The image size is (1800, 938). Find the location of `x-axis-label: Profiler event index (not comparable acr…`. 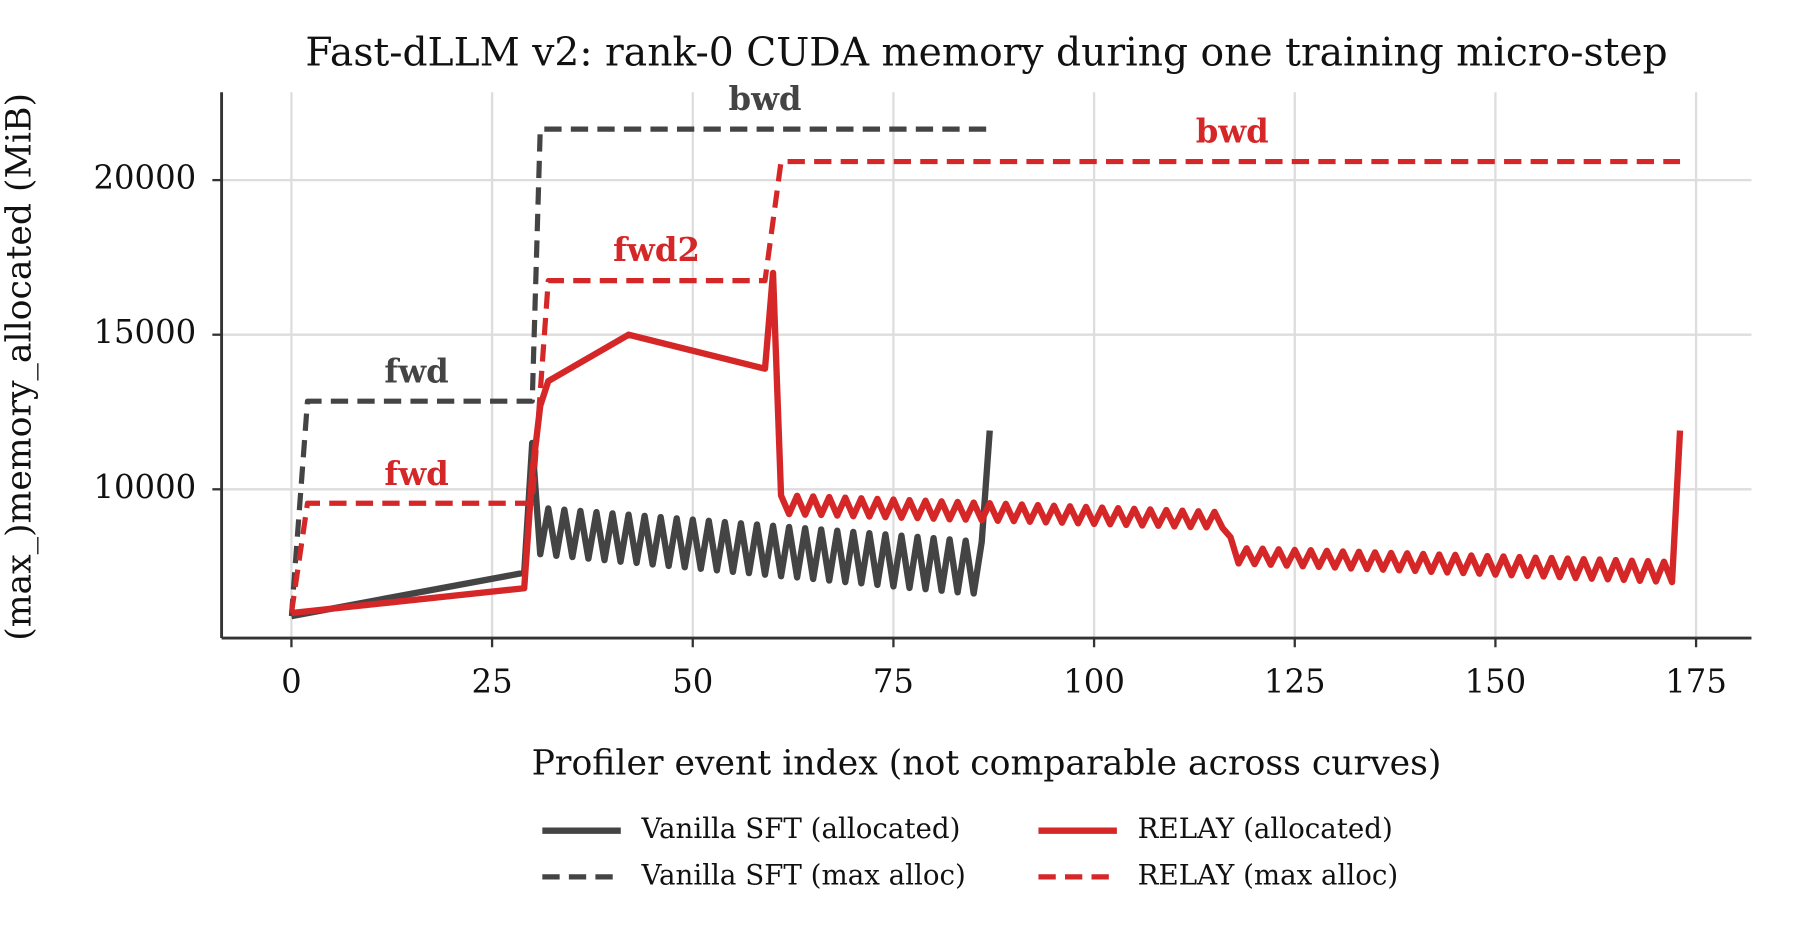

x-axis-label: Profiler event index (not comparable acr… is located at coordinates (987, 763).